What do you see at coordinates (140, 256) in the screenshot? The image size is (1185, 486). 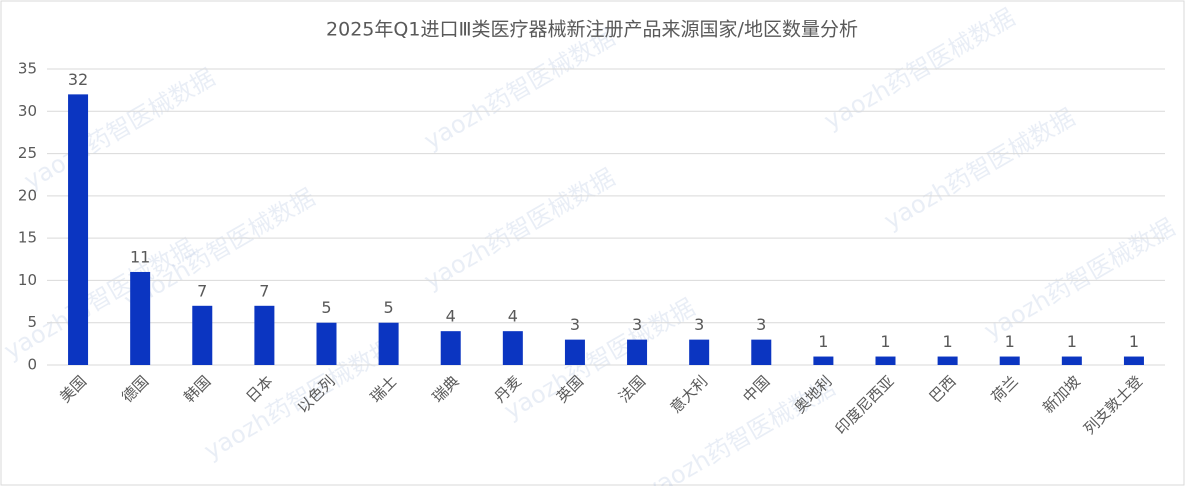 I see `data-label: 11` at bounding box center [140, 256].